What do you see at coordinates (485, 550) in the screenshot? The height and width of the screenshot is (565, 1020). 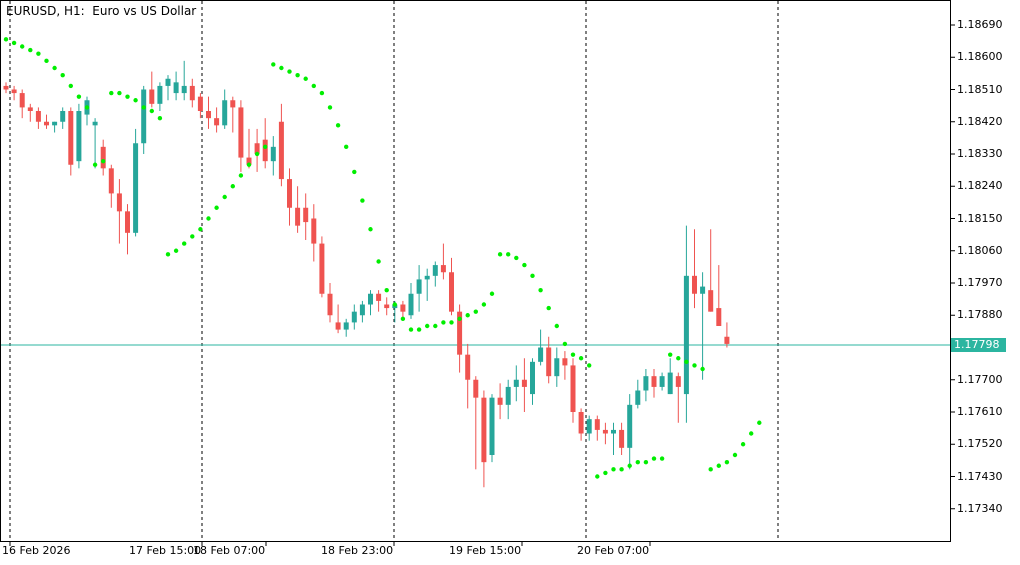 I see `time-tick-label: 19 Feb 15:00` at bounding box center [485, 550].